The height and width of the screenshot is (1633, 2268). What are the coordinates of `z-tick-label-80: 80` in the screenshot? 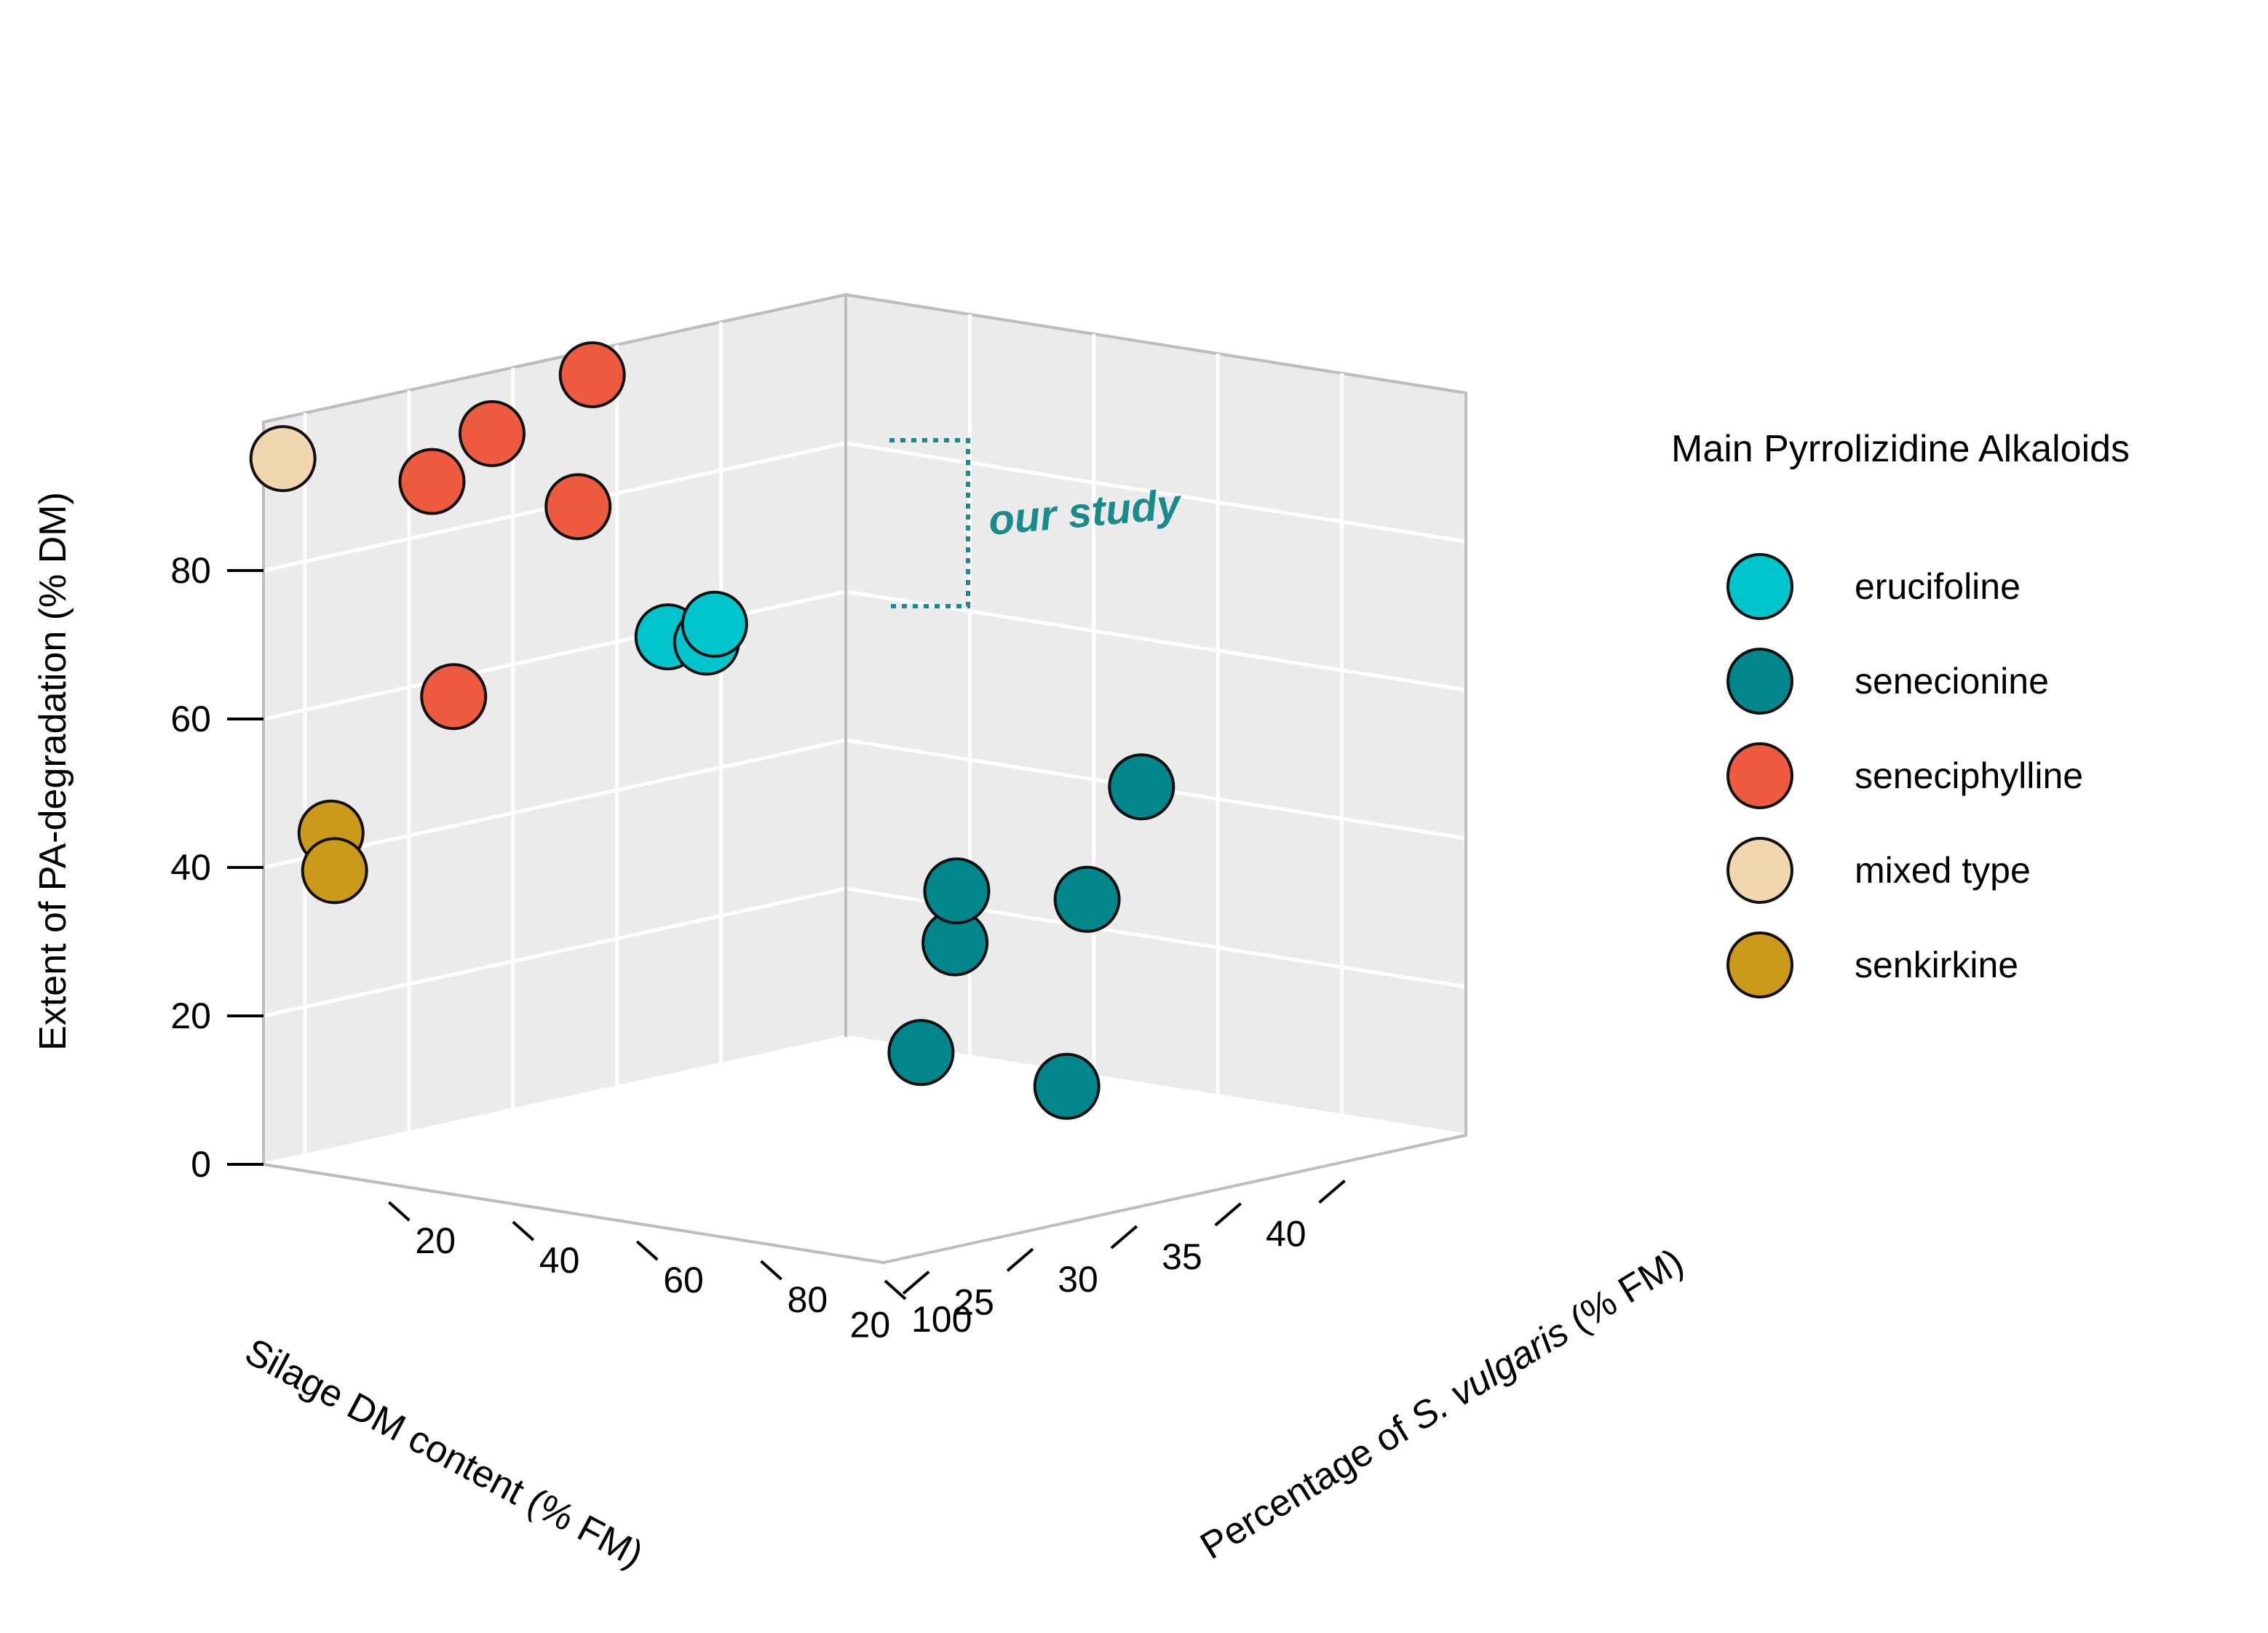 It's located at (190, 570).